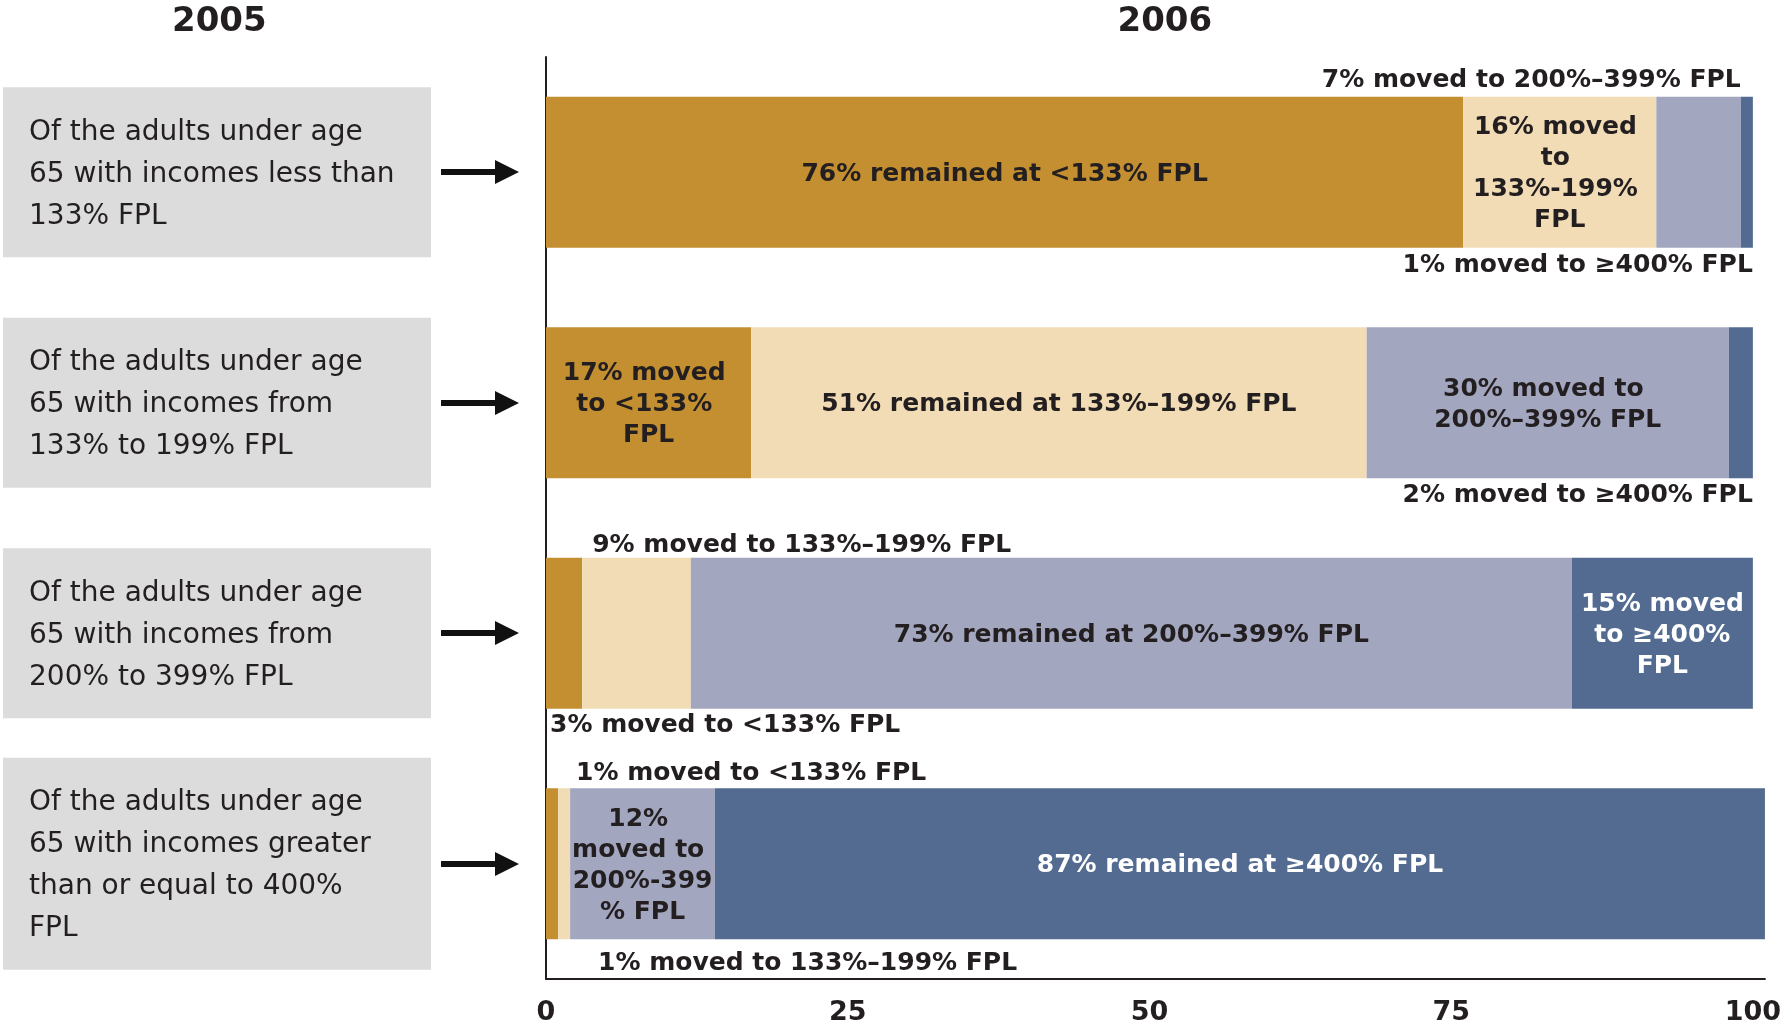  I want to click on data-label: 9% moved to 133%–199% FPL, so click(802, 543).